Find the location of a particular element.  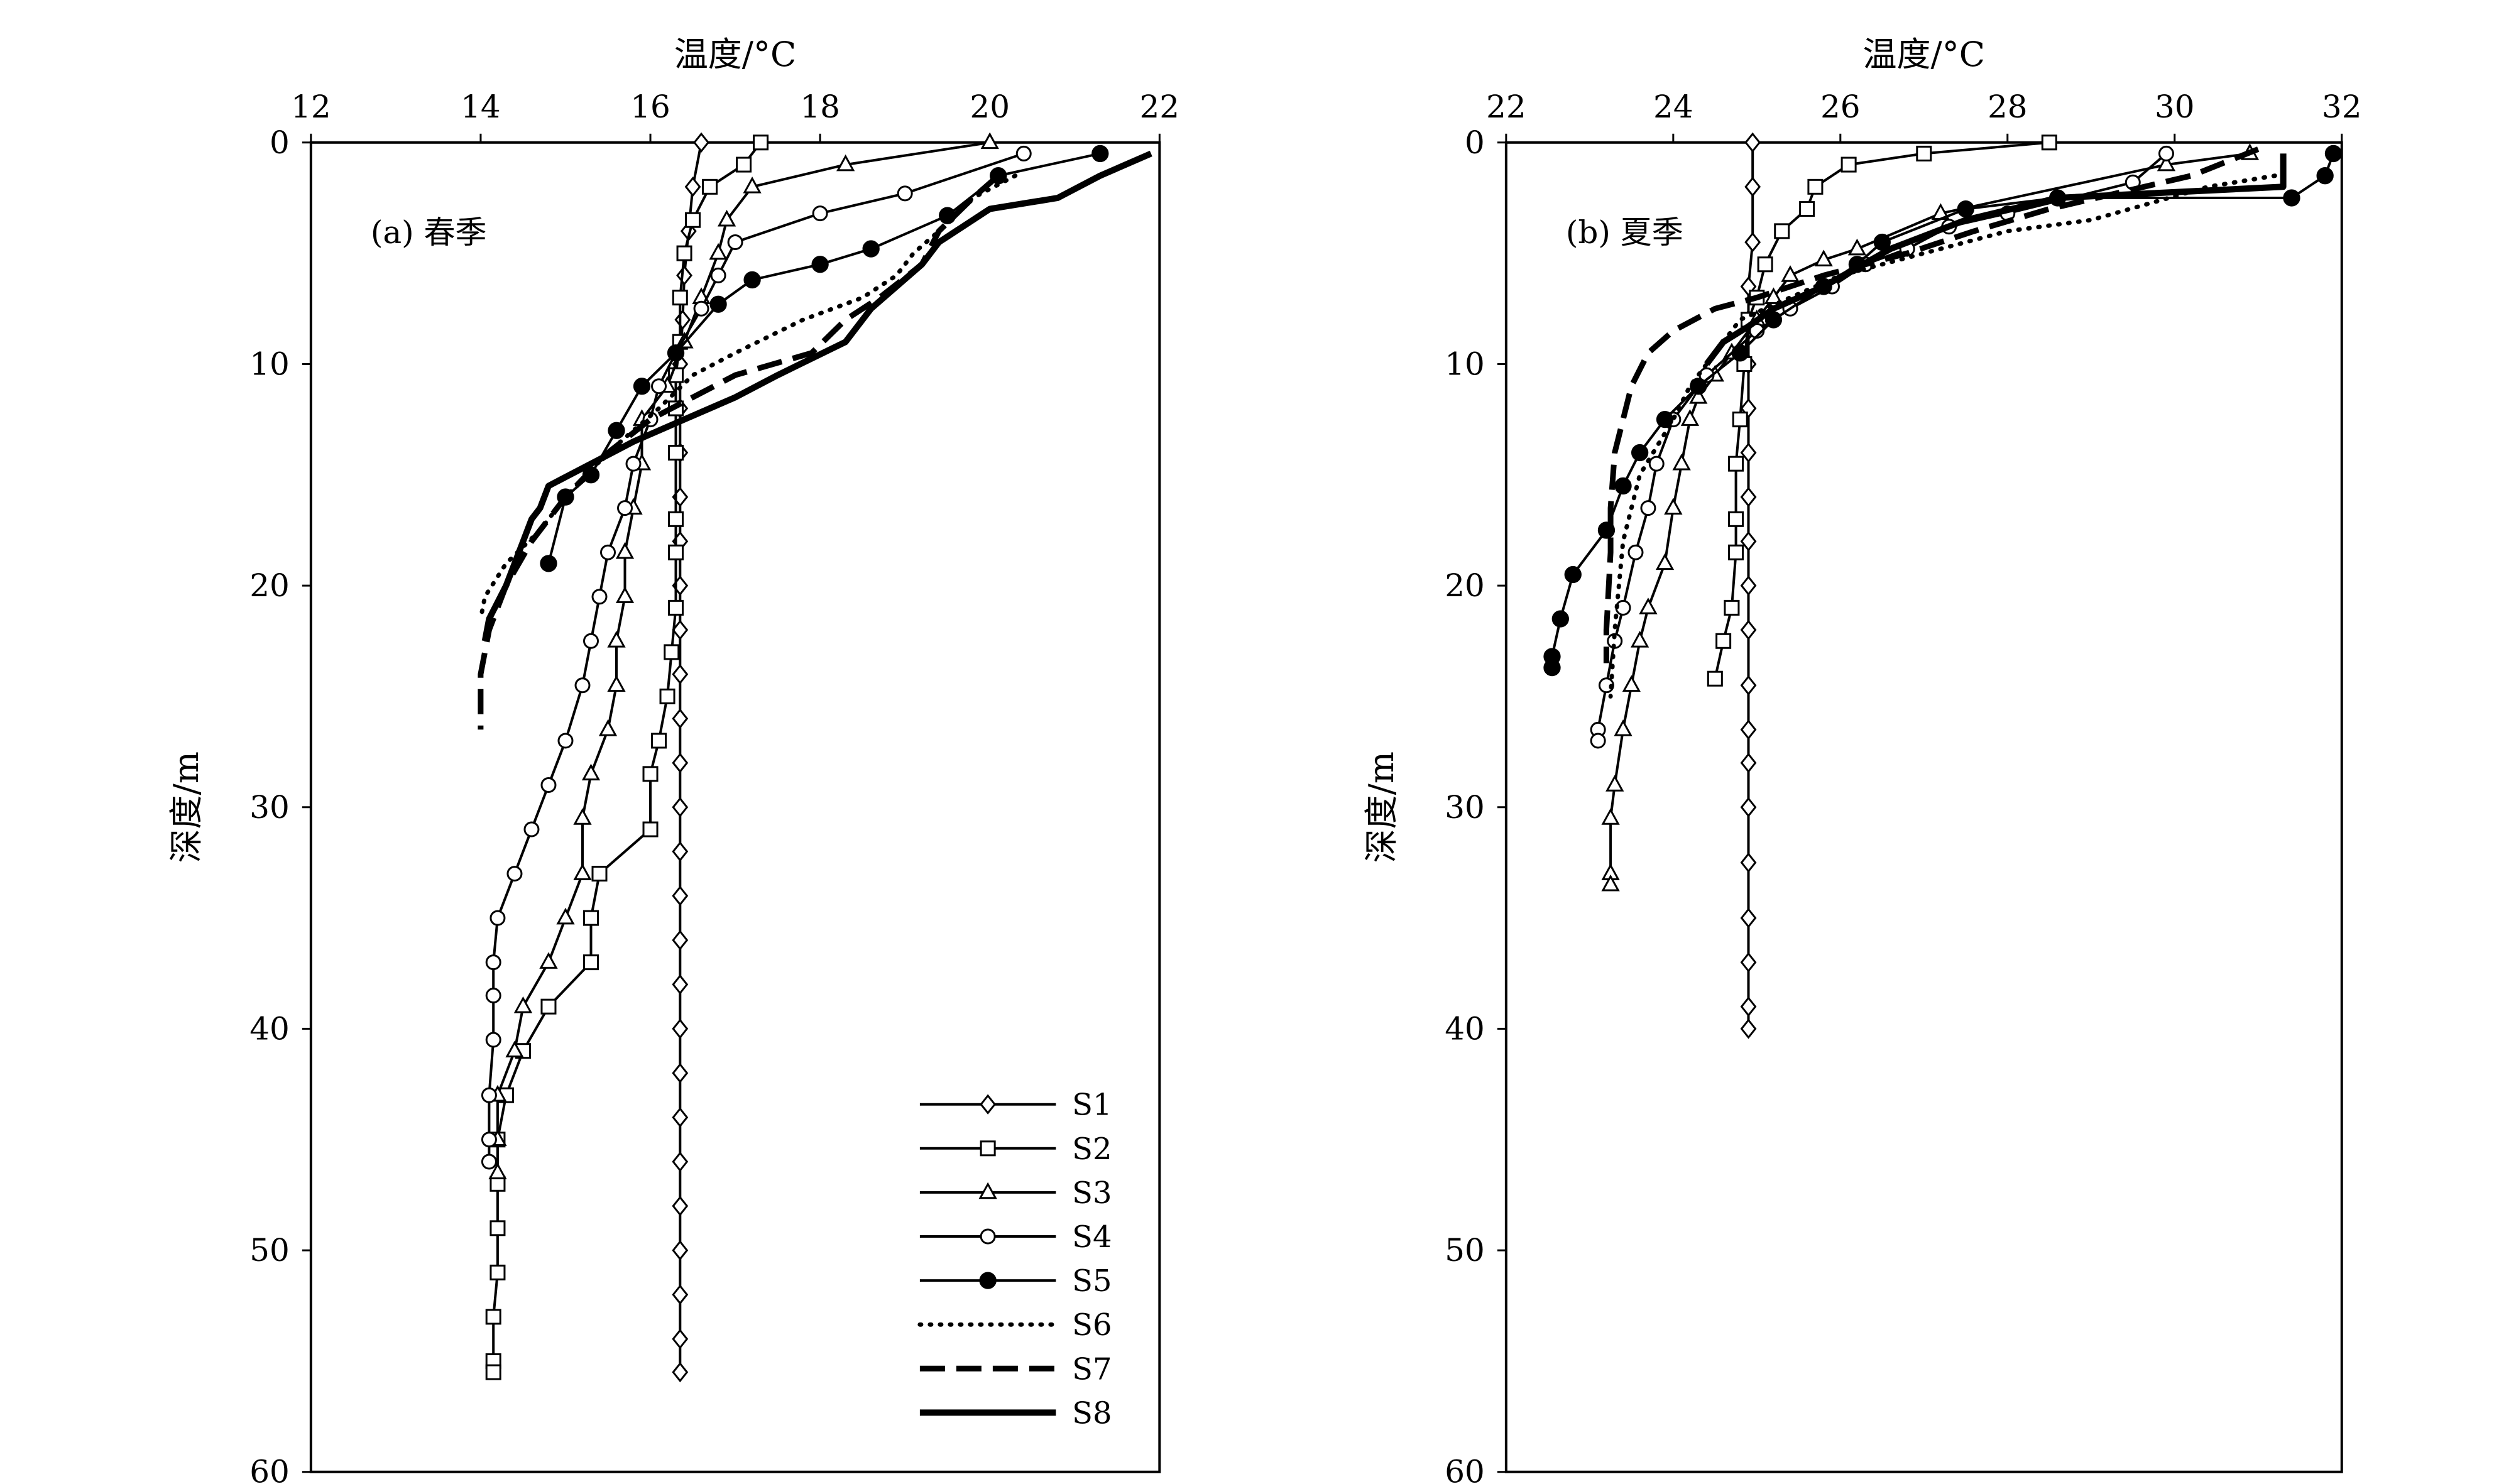

series-line-s3 is located at coordinates (1929, 518).